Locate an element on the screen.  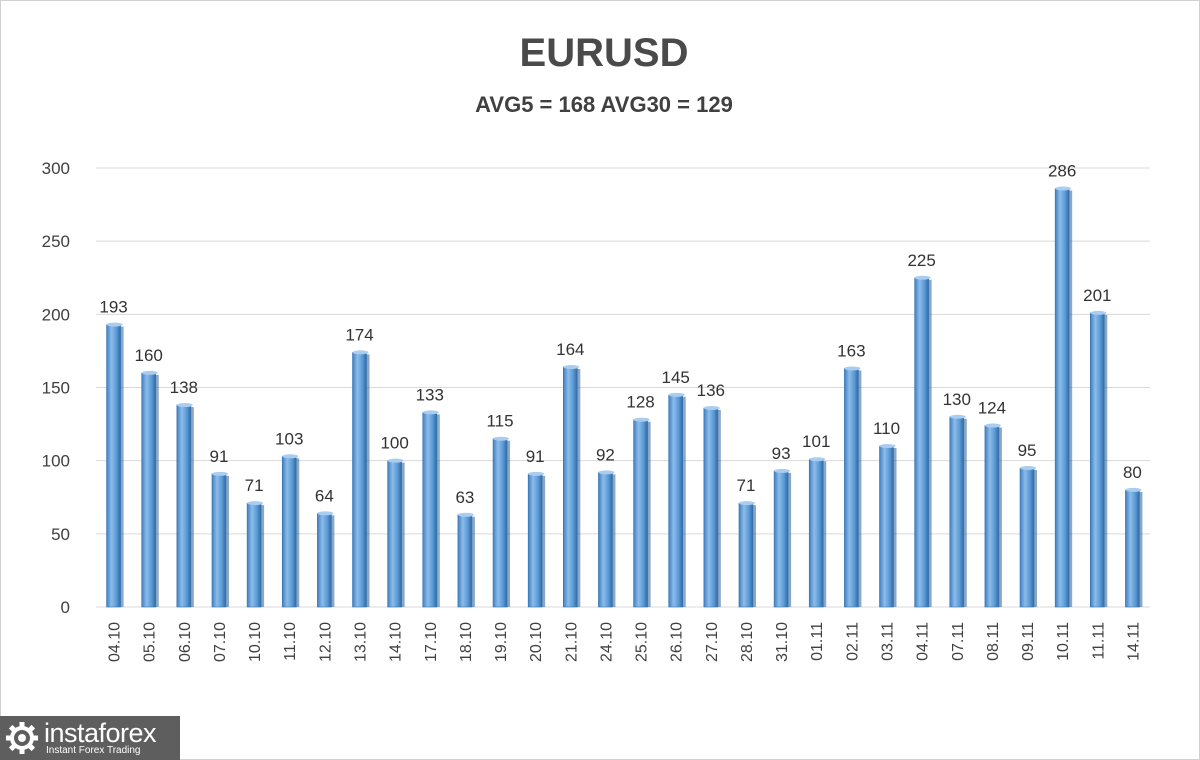
x-tick-label: 02.11 is located at coordinates (852, 641).